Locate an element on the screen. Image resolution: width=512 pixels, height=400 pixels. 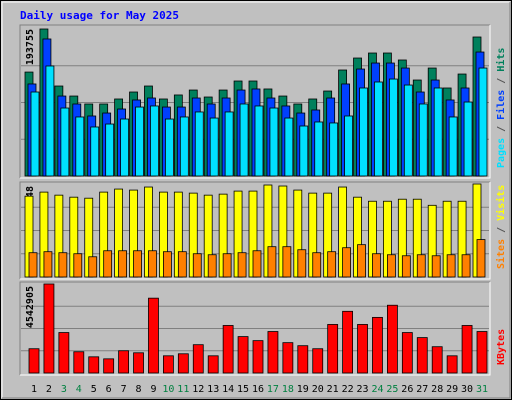
x-tick-label: 19 is located at coordinates (303, 389).